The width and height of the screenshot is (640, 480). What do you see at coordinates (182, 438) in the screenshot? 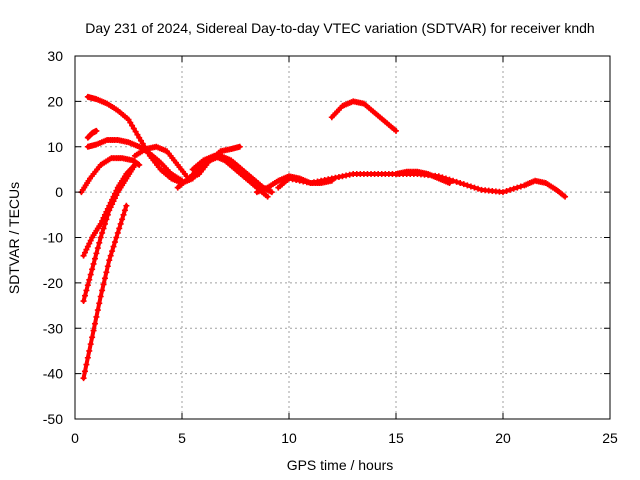
I see `x-tick-label: 5` at bounding box center [182, 438].